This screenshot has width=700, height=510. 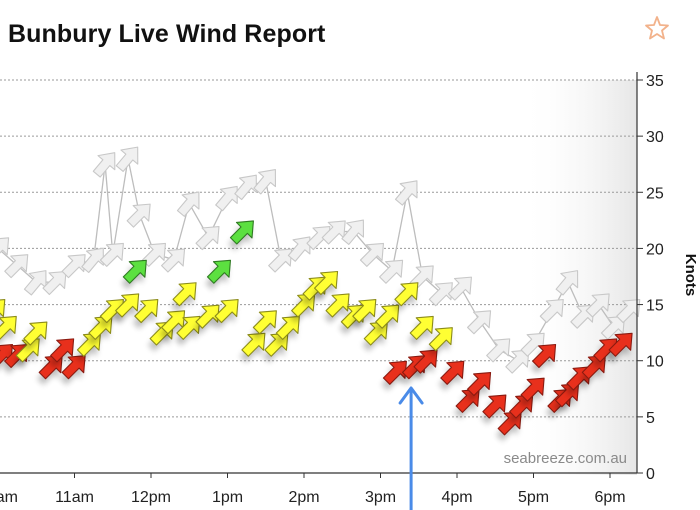 I want to click on right-fade, so click(x=578, y=277).